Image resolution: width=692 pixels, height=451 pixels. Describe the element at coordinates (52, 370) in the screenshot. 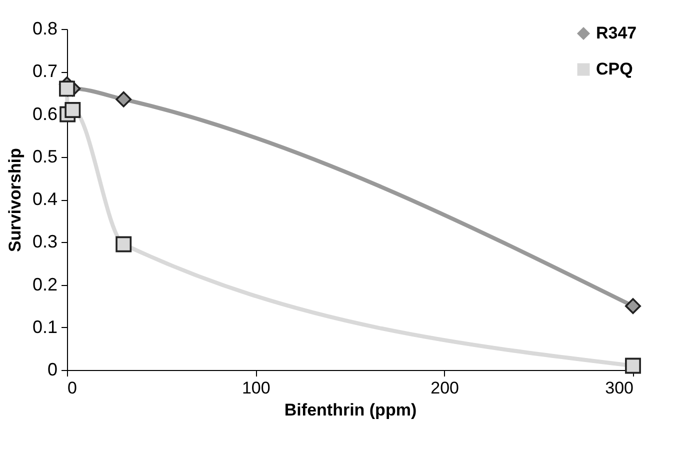

I see `y-tick-label: 0` at that location.